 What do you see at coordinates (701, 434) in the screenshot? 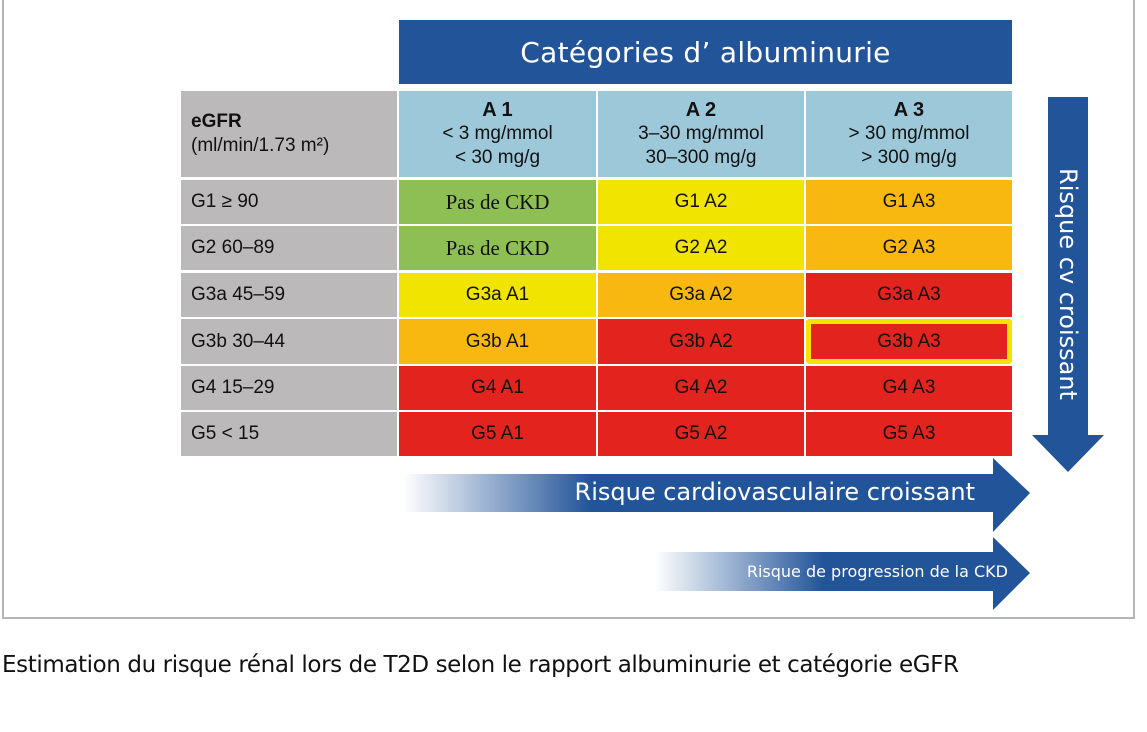
I see `risk-cell: G5 A2` at bounding box center [701, 434].